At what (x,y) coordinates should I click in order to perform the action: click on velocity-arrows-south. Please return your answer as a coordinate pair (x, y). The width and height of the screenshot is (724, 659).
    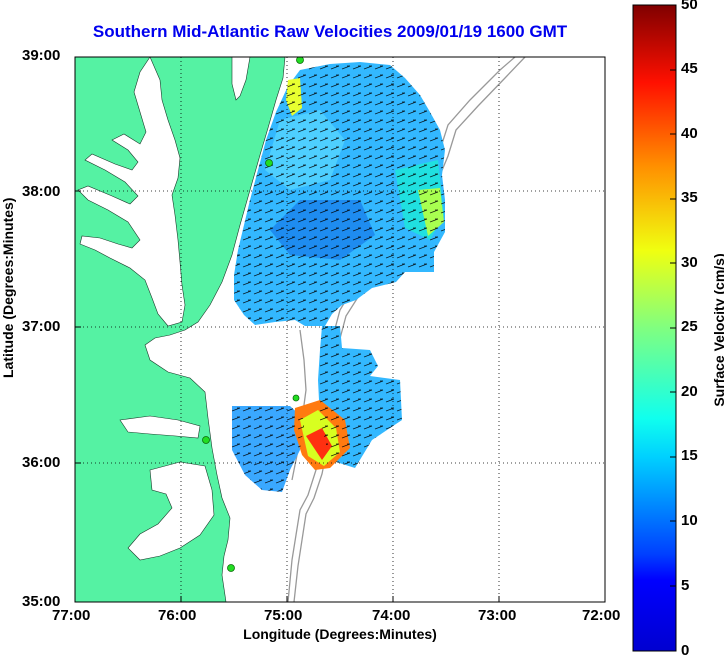
    Looking at the image, I should click on (317, 409).